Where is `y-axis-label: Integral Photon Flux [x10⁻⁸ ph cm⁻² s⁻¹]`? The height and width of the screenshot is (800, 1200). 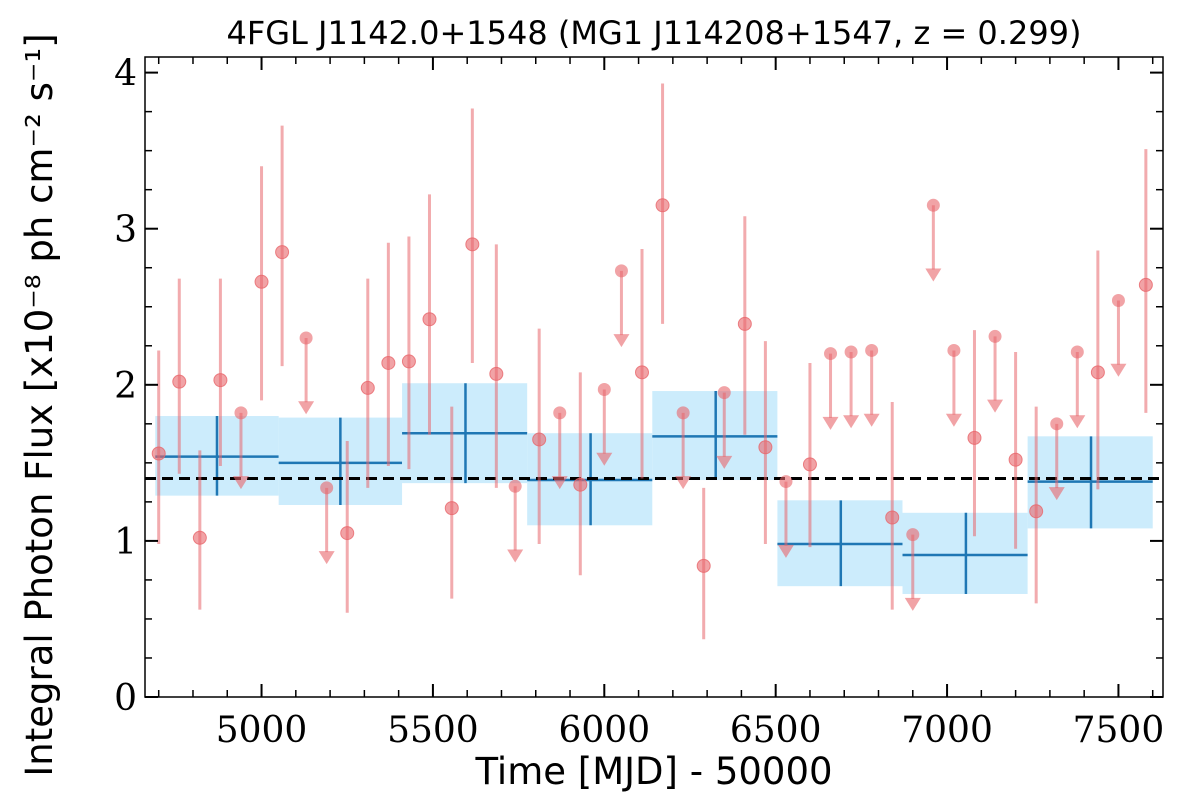
y-axis-label: Integral Photon Flux [x10⁻⁸ ph cm⁻² s⁻¹] is located at coordinates (39, 404).